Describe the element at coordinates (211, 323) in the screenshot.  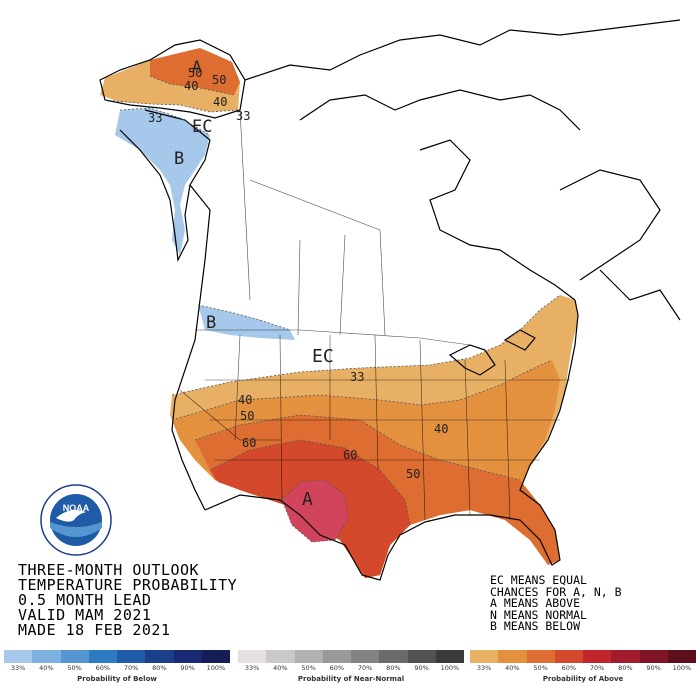
I see `below-northwest-label: B` at that location.